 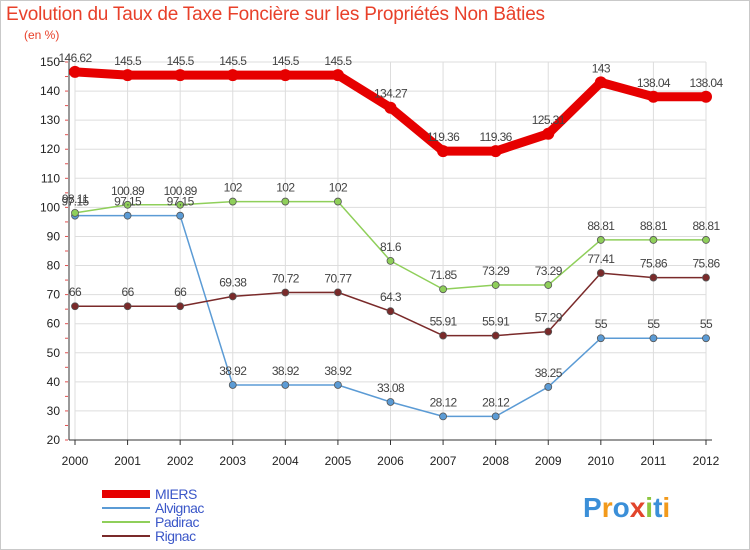 I want to click on x-tick-label: 2004, so click(x=285, y=461).